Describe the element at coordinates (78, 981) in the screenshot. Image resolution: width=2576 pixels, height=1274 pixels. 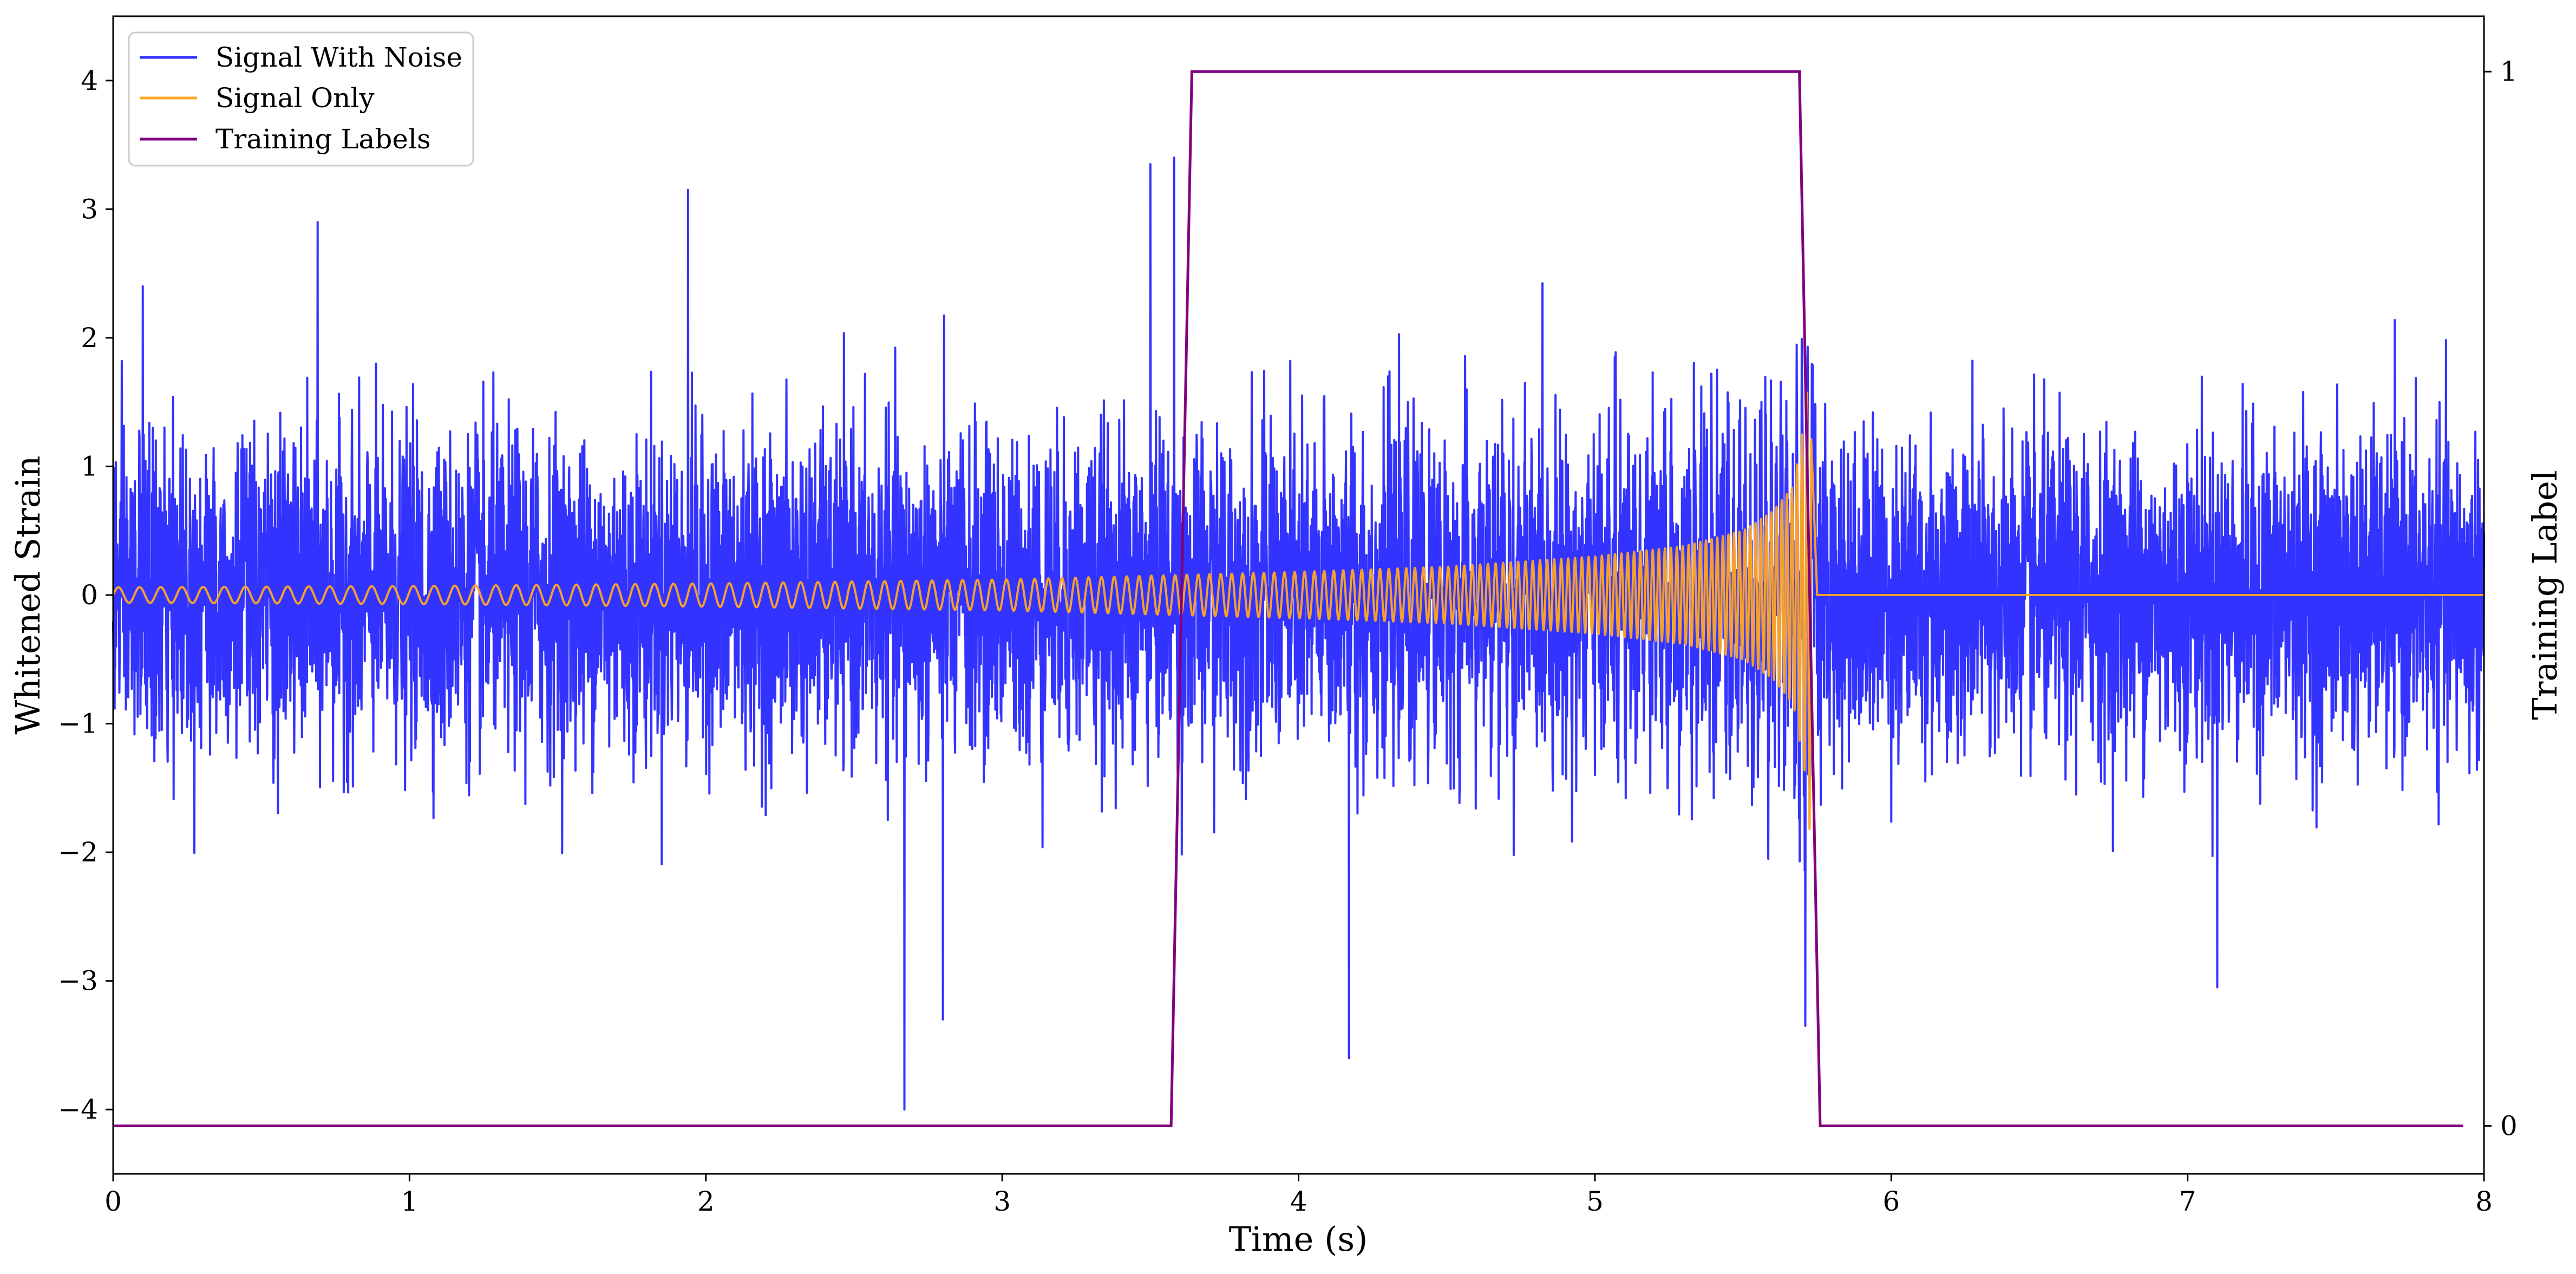
I see `y-tick-label: −3` at that location.